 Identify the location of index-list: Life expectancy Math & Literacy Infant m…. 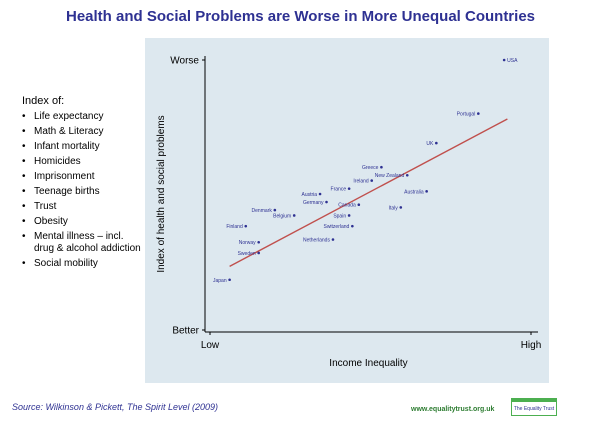
(83, 190).